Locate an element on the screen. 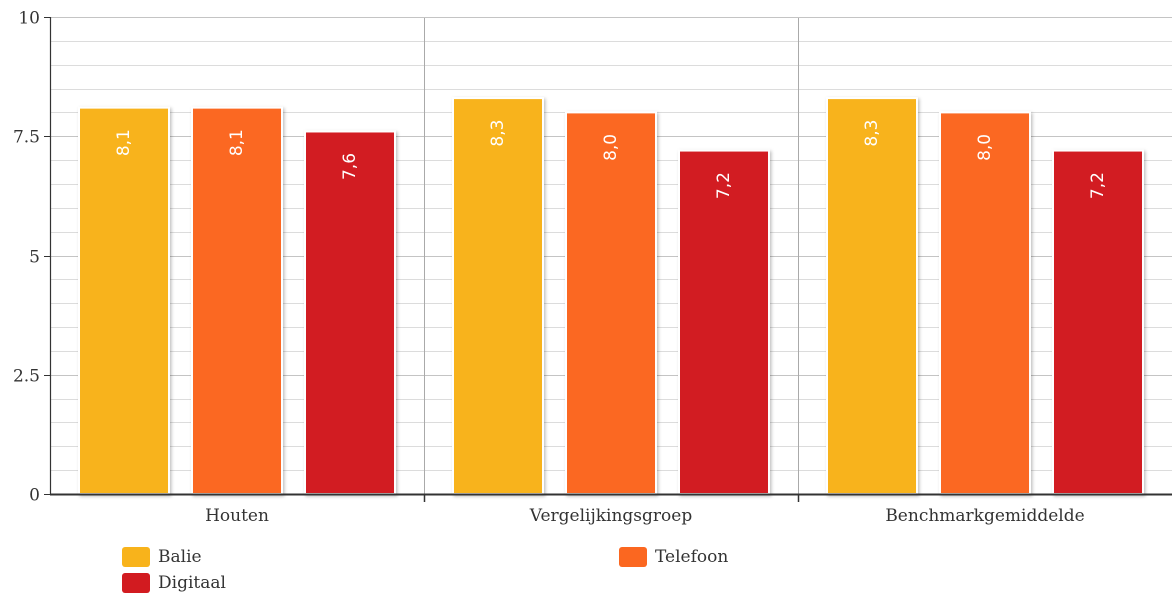  x-category-label: Houten is located at coordinates (237, 516).